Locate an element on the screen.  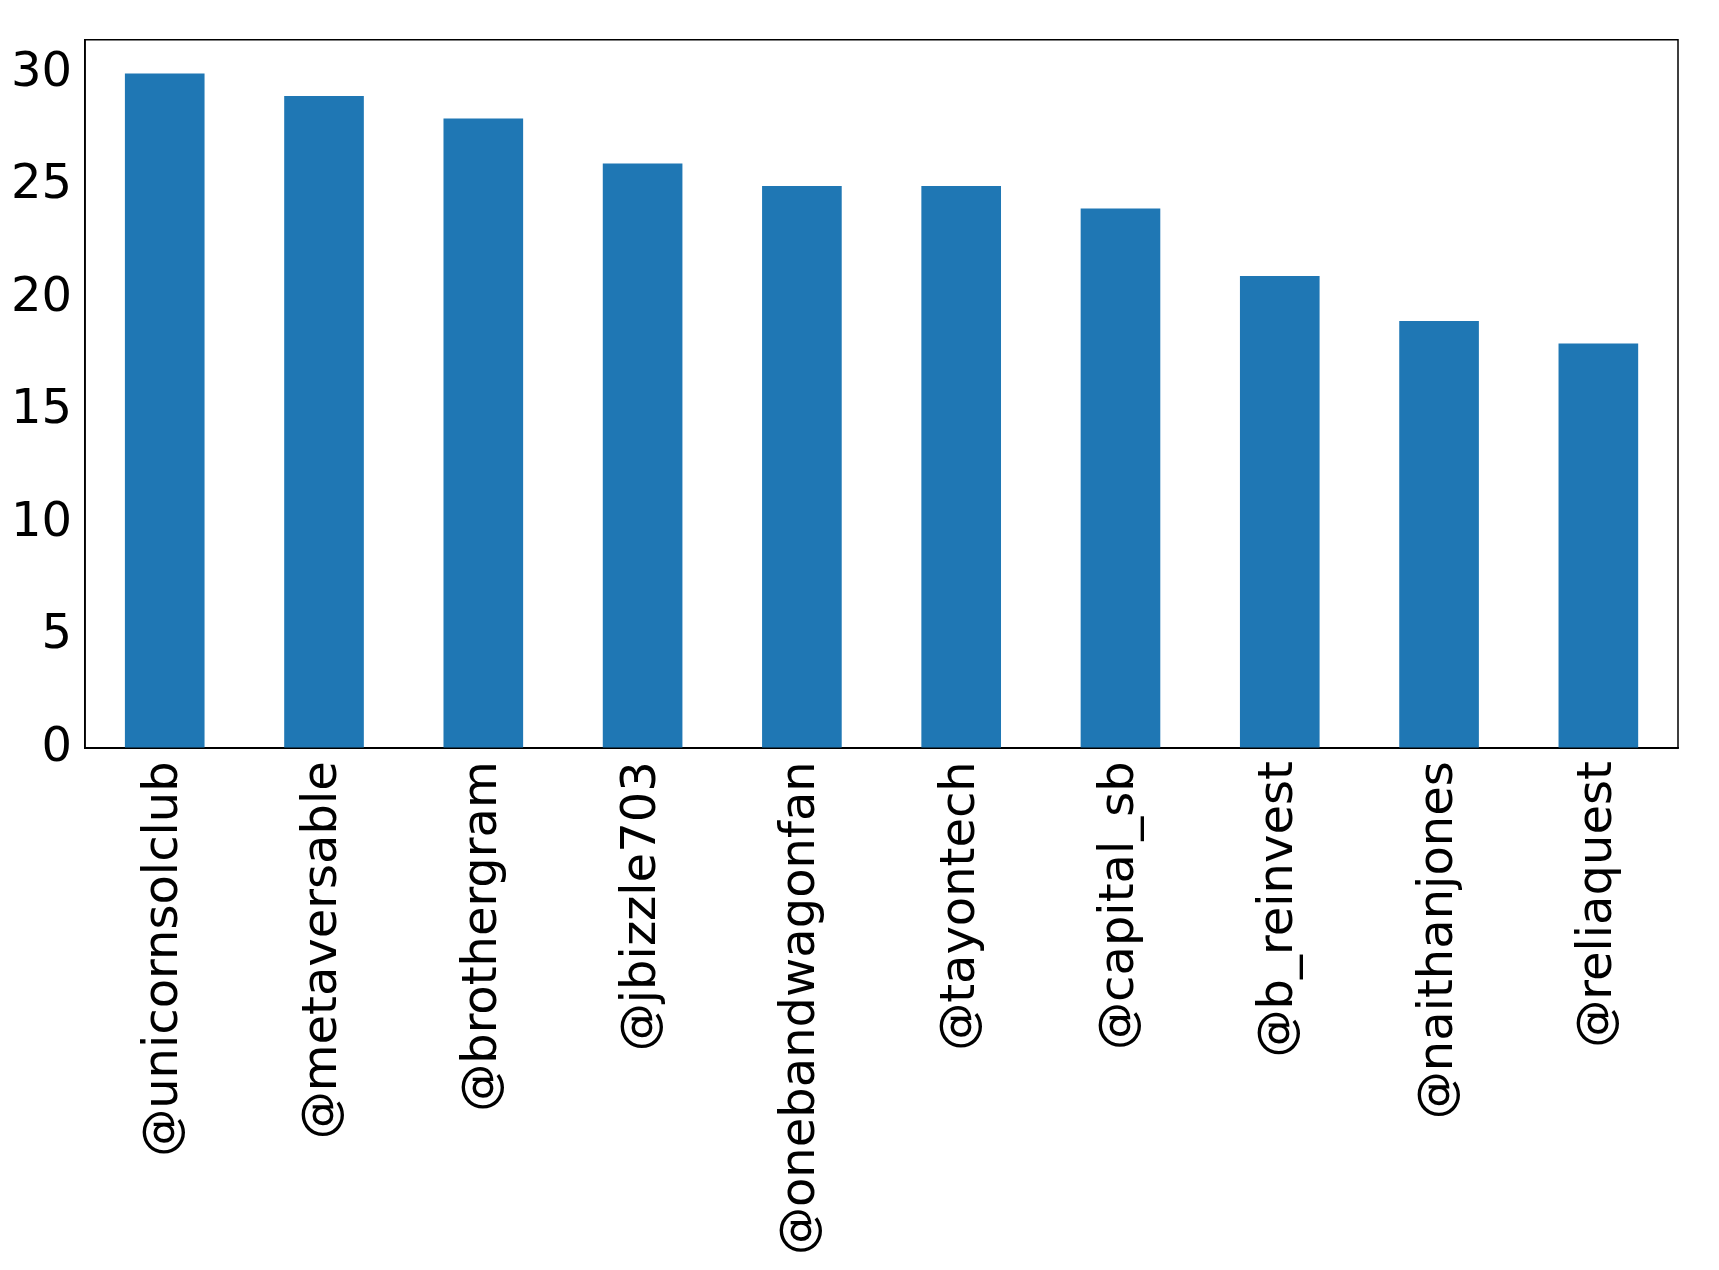
y-tick-label: 15 is located at coordinates (42, 406).